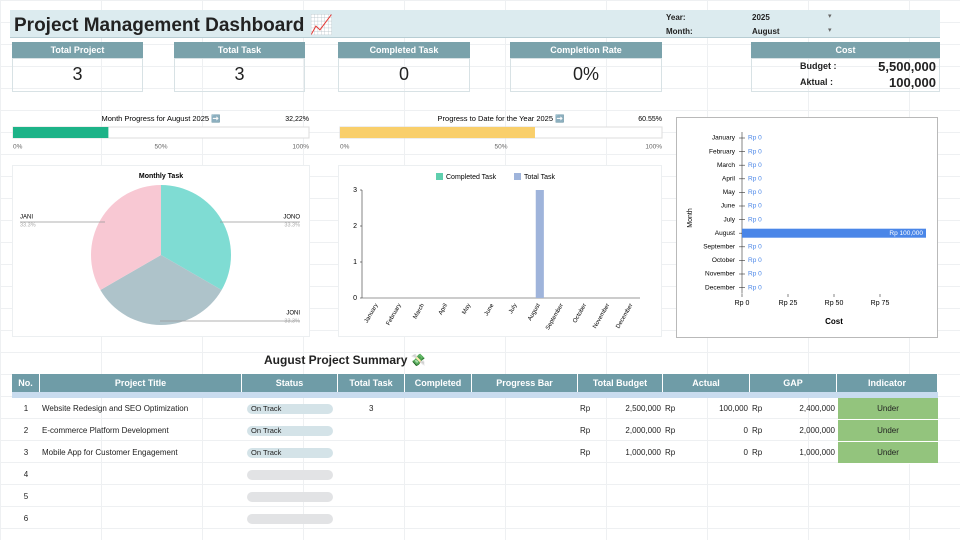  What do you see at coordinates (466, 309) in the screenshot?
I see `x-tick-label: May` at bounding box center [466, 309].